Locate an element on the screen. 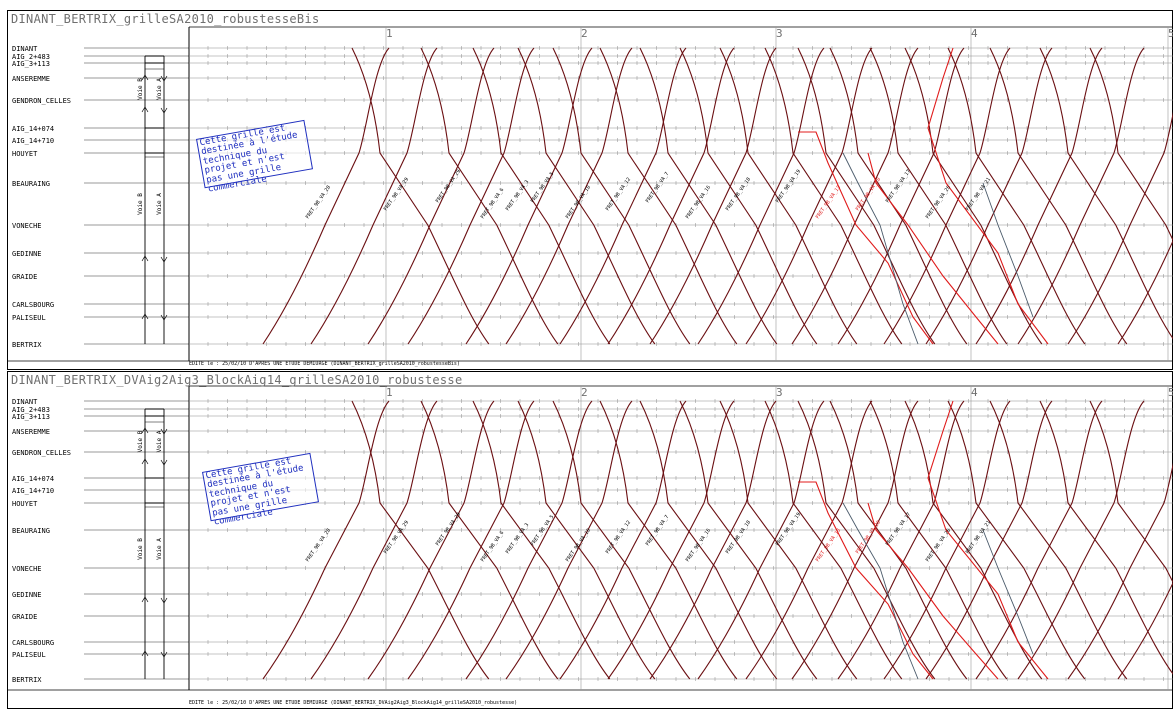 The height and width of the screenshot is (710, 1173). train-label: FRET_9B_VA_18 is located at coordinates (738, 195).